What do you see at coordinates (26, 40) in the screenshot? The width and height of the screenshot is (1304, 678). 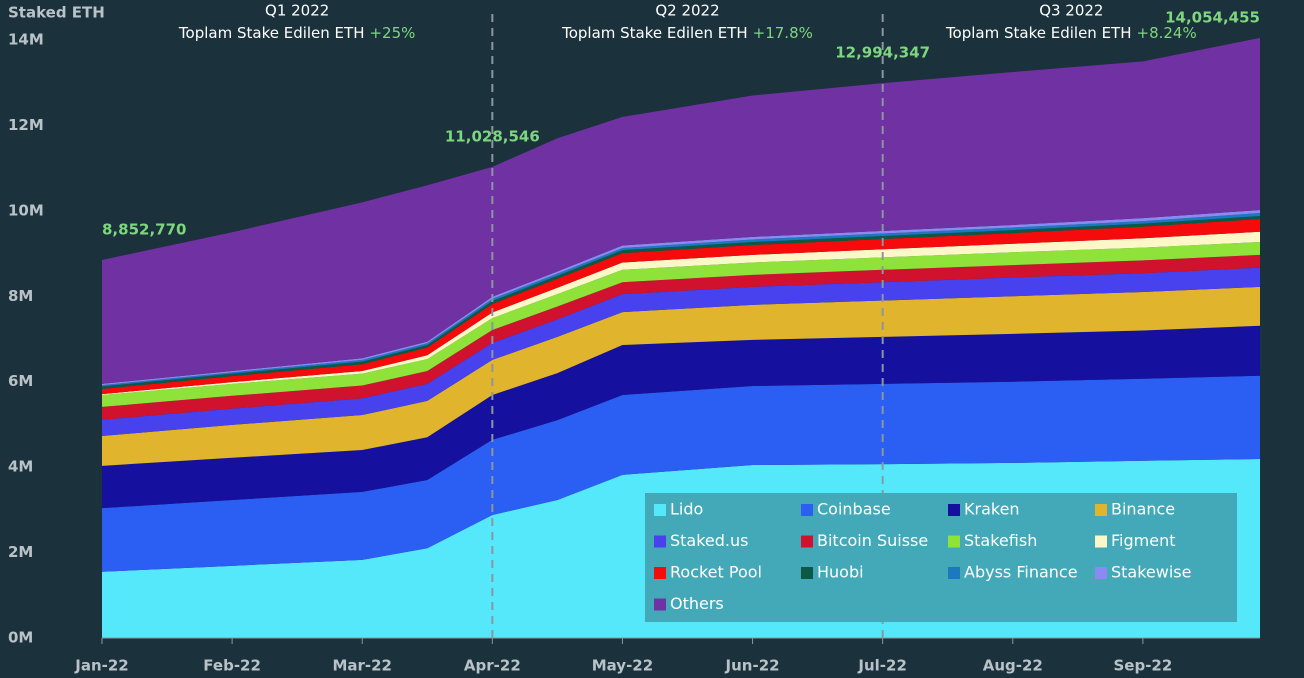 I see `y-tick-label: 14M` at bounding box center [26, 40].